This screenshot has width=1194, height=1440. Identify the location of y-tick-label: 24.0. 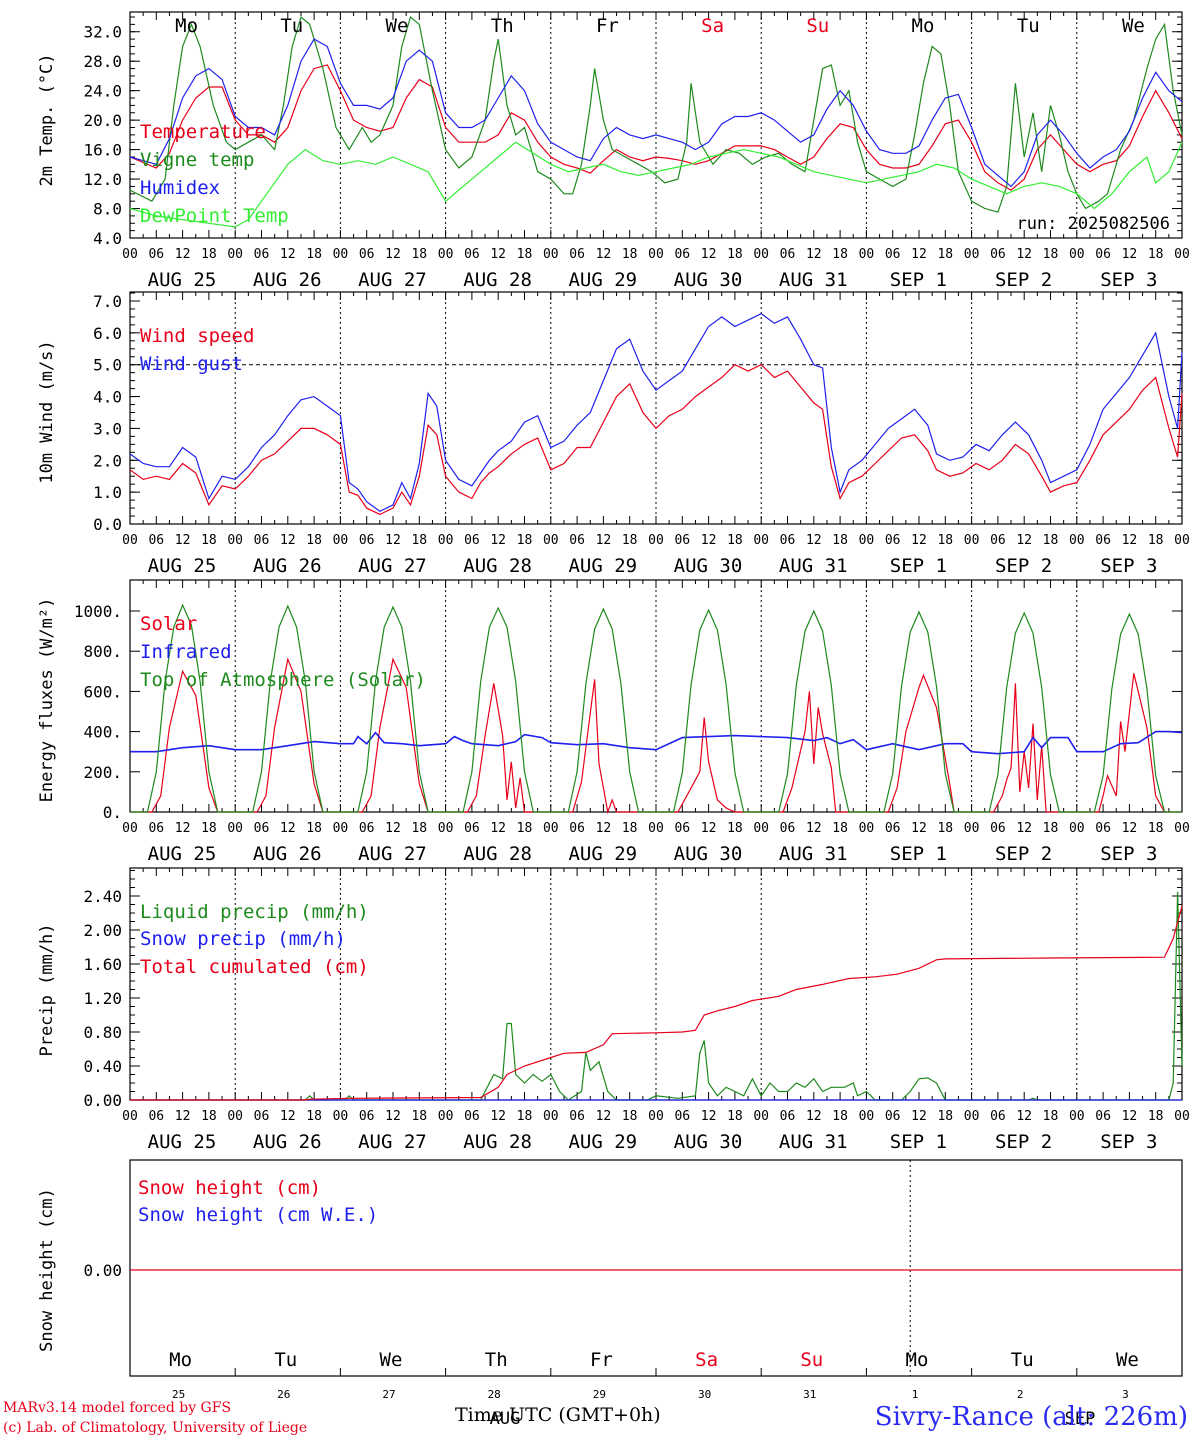
(102, 91).